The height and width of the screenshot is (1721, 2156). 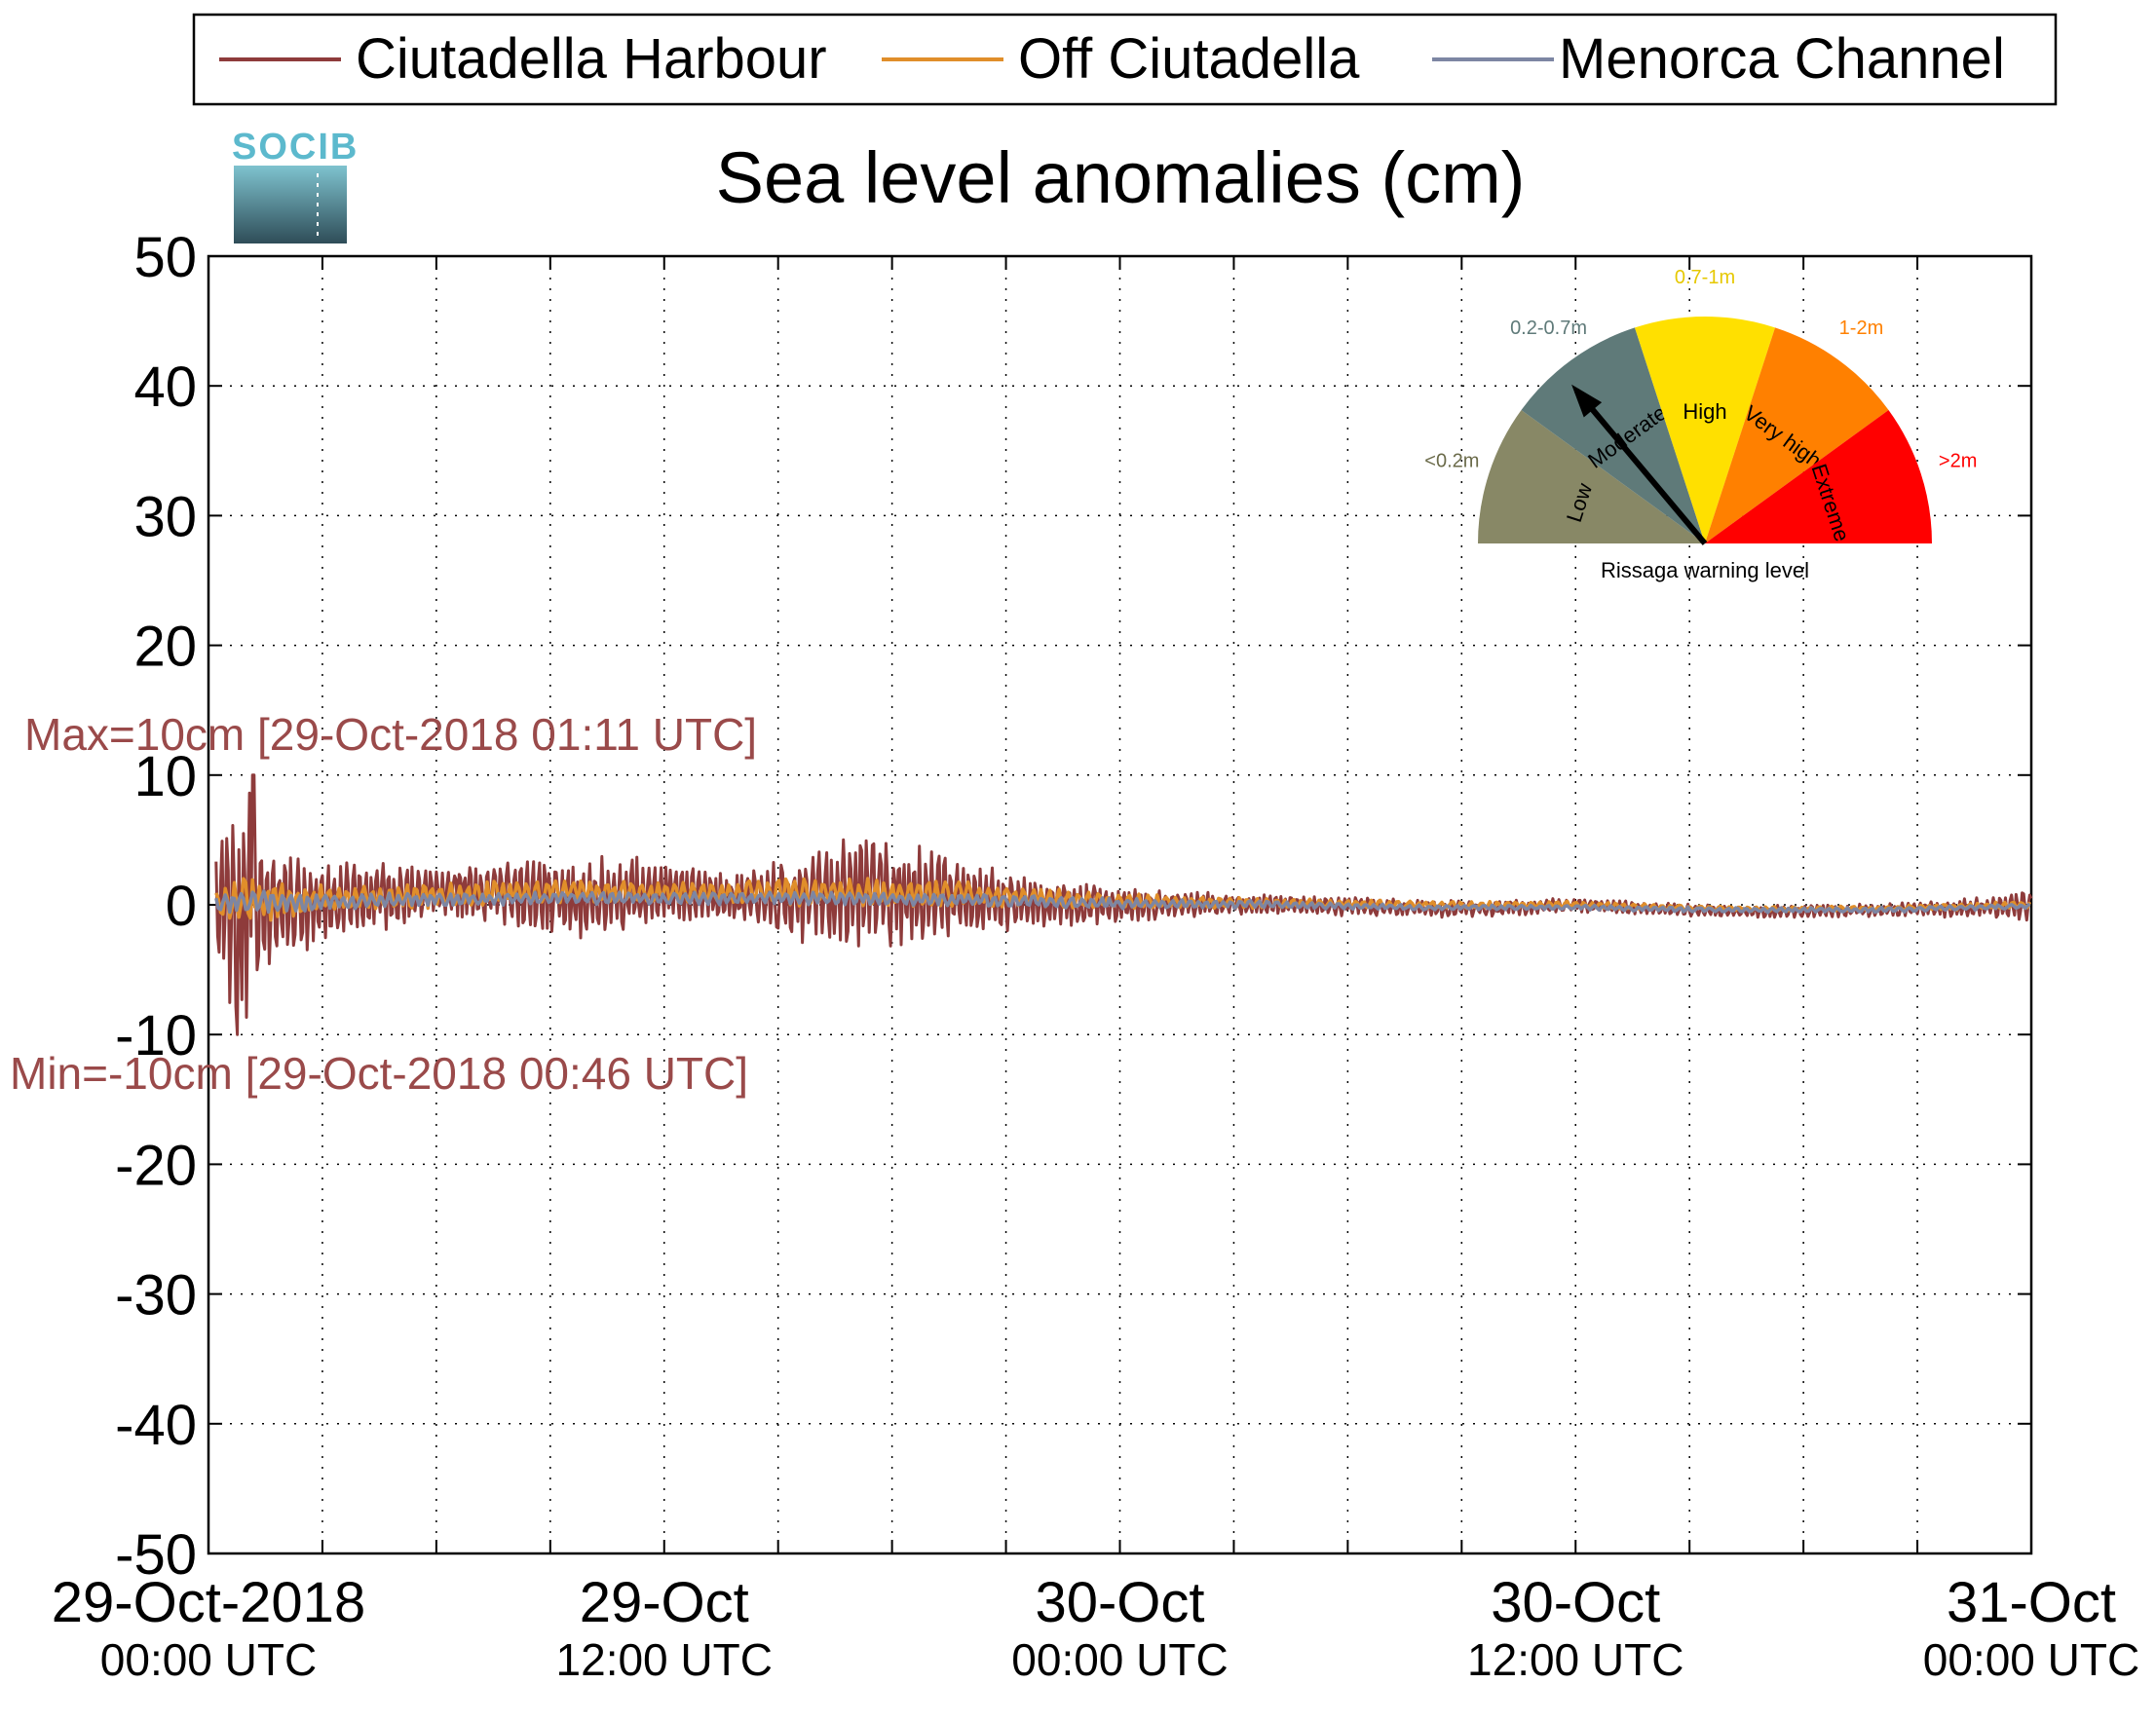 What do you see at coordinates (165, 516) in the screenshot?
I see `y-tick-label: 30` at bounding box center [165, 516].